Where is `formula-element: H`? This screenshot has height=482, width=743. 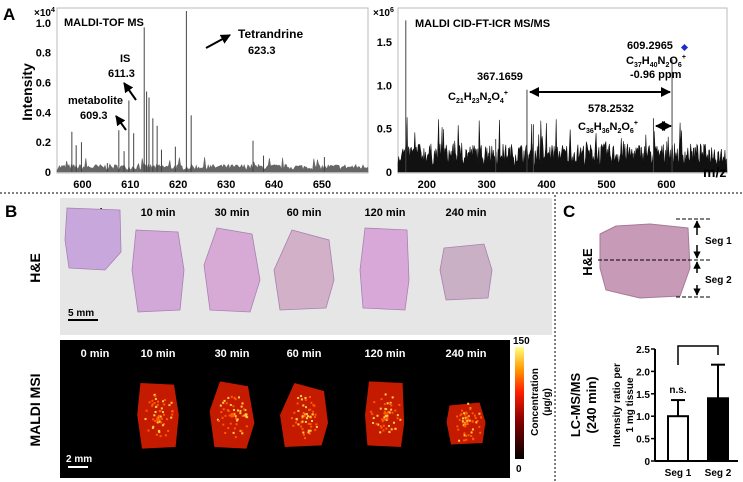 formula-element: H is located at coordinates (468, 97).